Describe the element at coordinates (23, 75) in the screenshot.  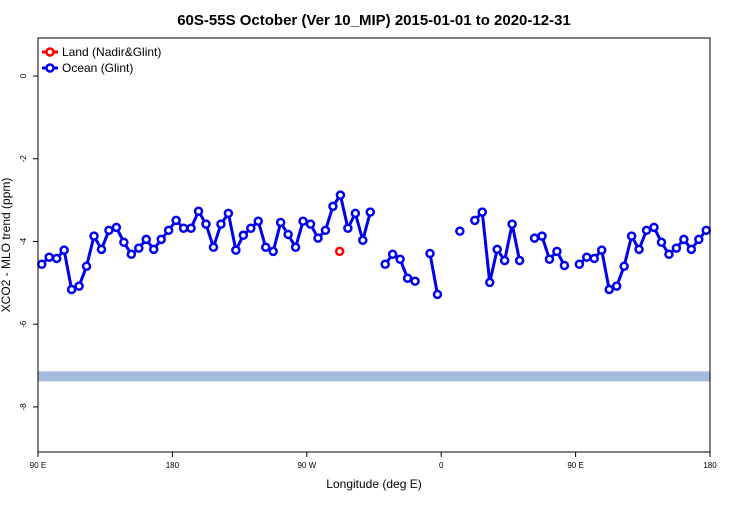
I see `y-tick-label: 0` at that location.